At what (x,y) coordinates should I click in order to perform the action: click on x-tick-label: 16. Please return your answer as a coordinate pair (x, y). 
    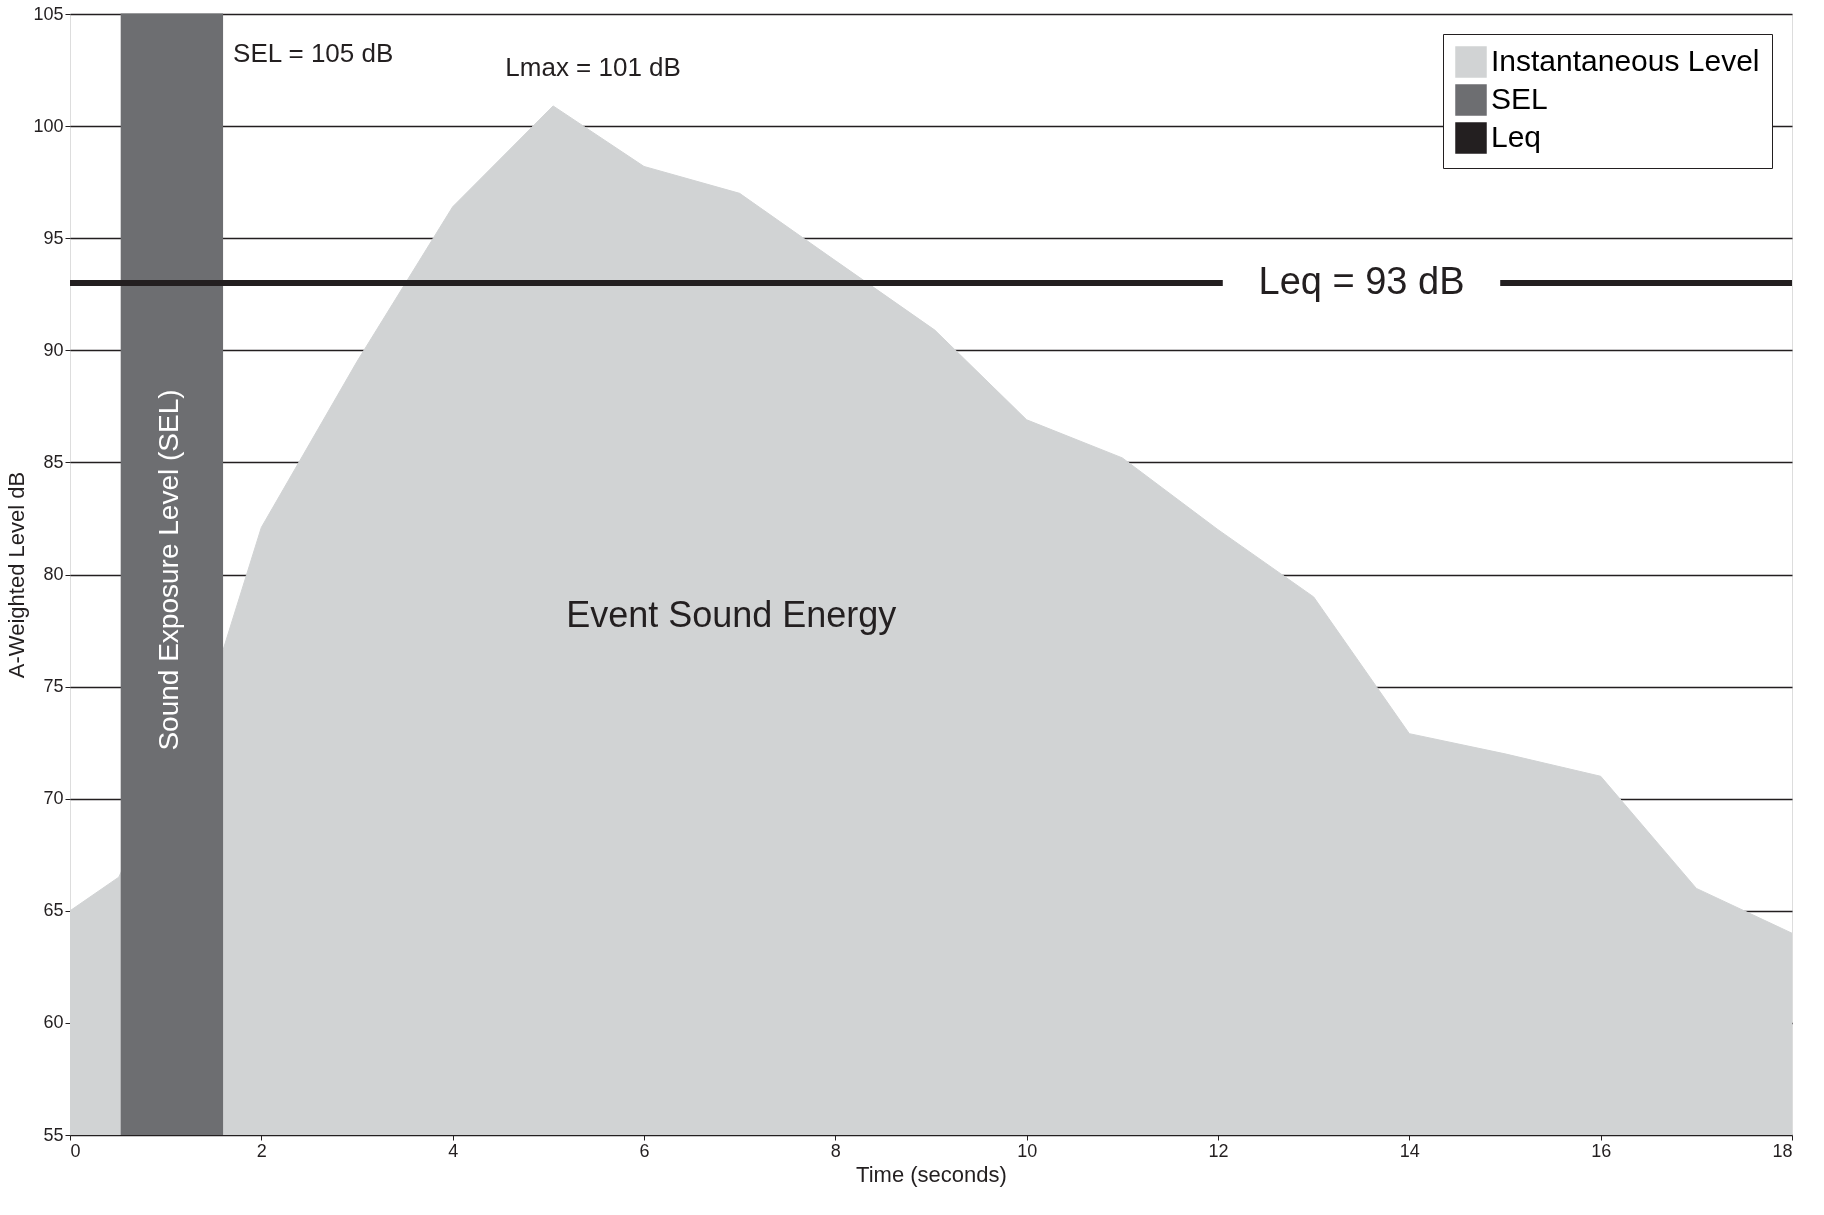
    Looking at the image, I should click on (1601, 1150).